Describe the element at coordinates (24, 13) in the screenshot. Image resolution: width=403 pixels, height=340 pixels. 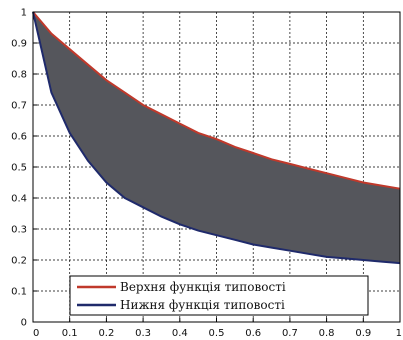
I see `y-tick-label: 1` at that location.